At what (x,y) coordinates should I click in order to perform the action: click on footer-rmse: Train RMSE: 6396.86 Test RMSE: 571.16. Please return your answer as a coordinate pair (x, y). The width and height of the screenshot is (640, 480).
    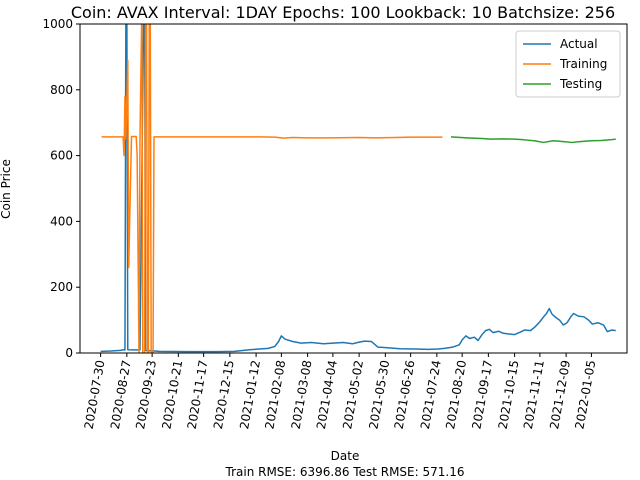
    Looking at the image, I should click on (345, 472).